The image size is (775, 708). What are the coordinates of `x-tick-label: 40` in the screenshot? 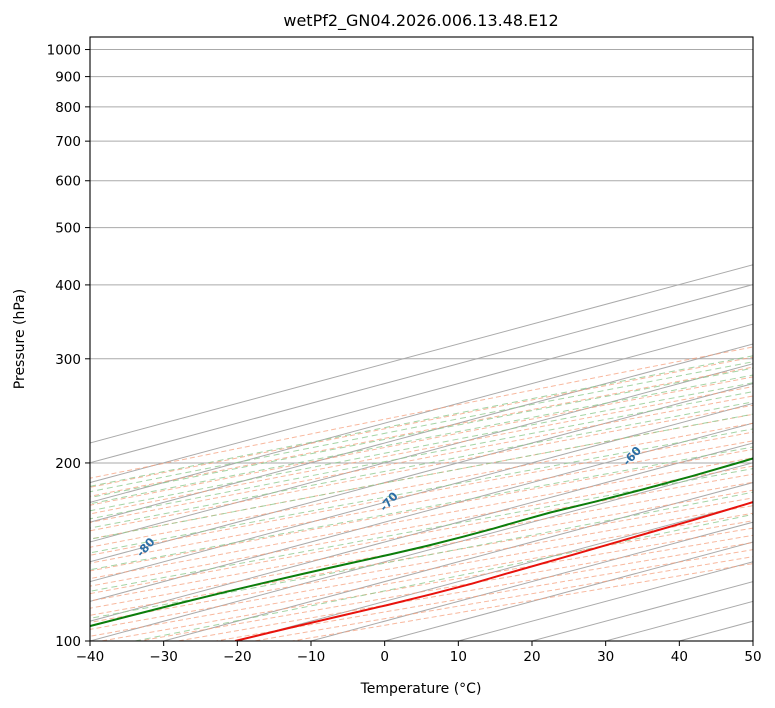 It's located at (679, 657).